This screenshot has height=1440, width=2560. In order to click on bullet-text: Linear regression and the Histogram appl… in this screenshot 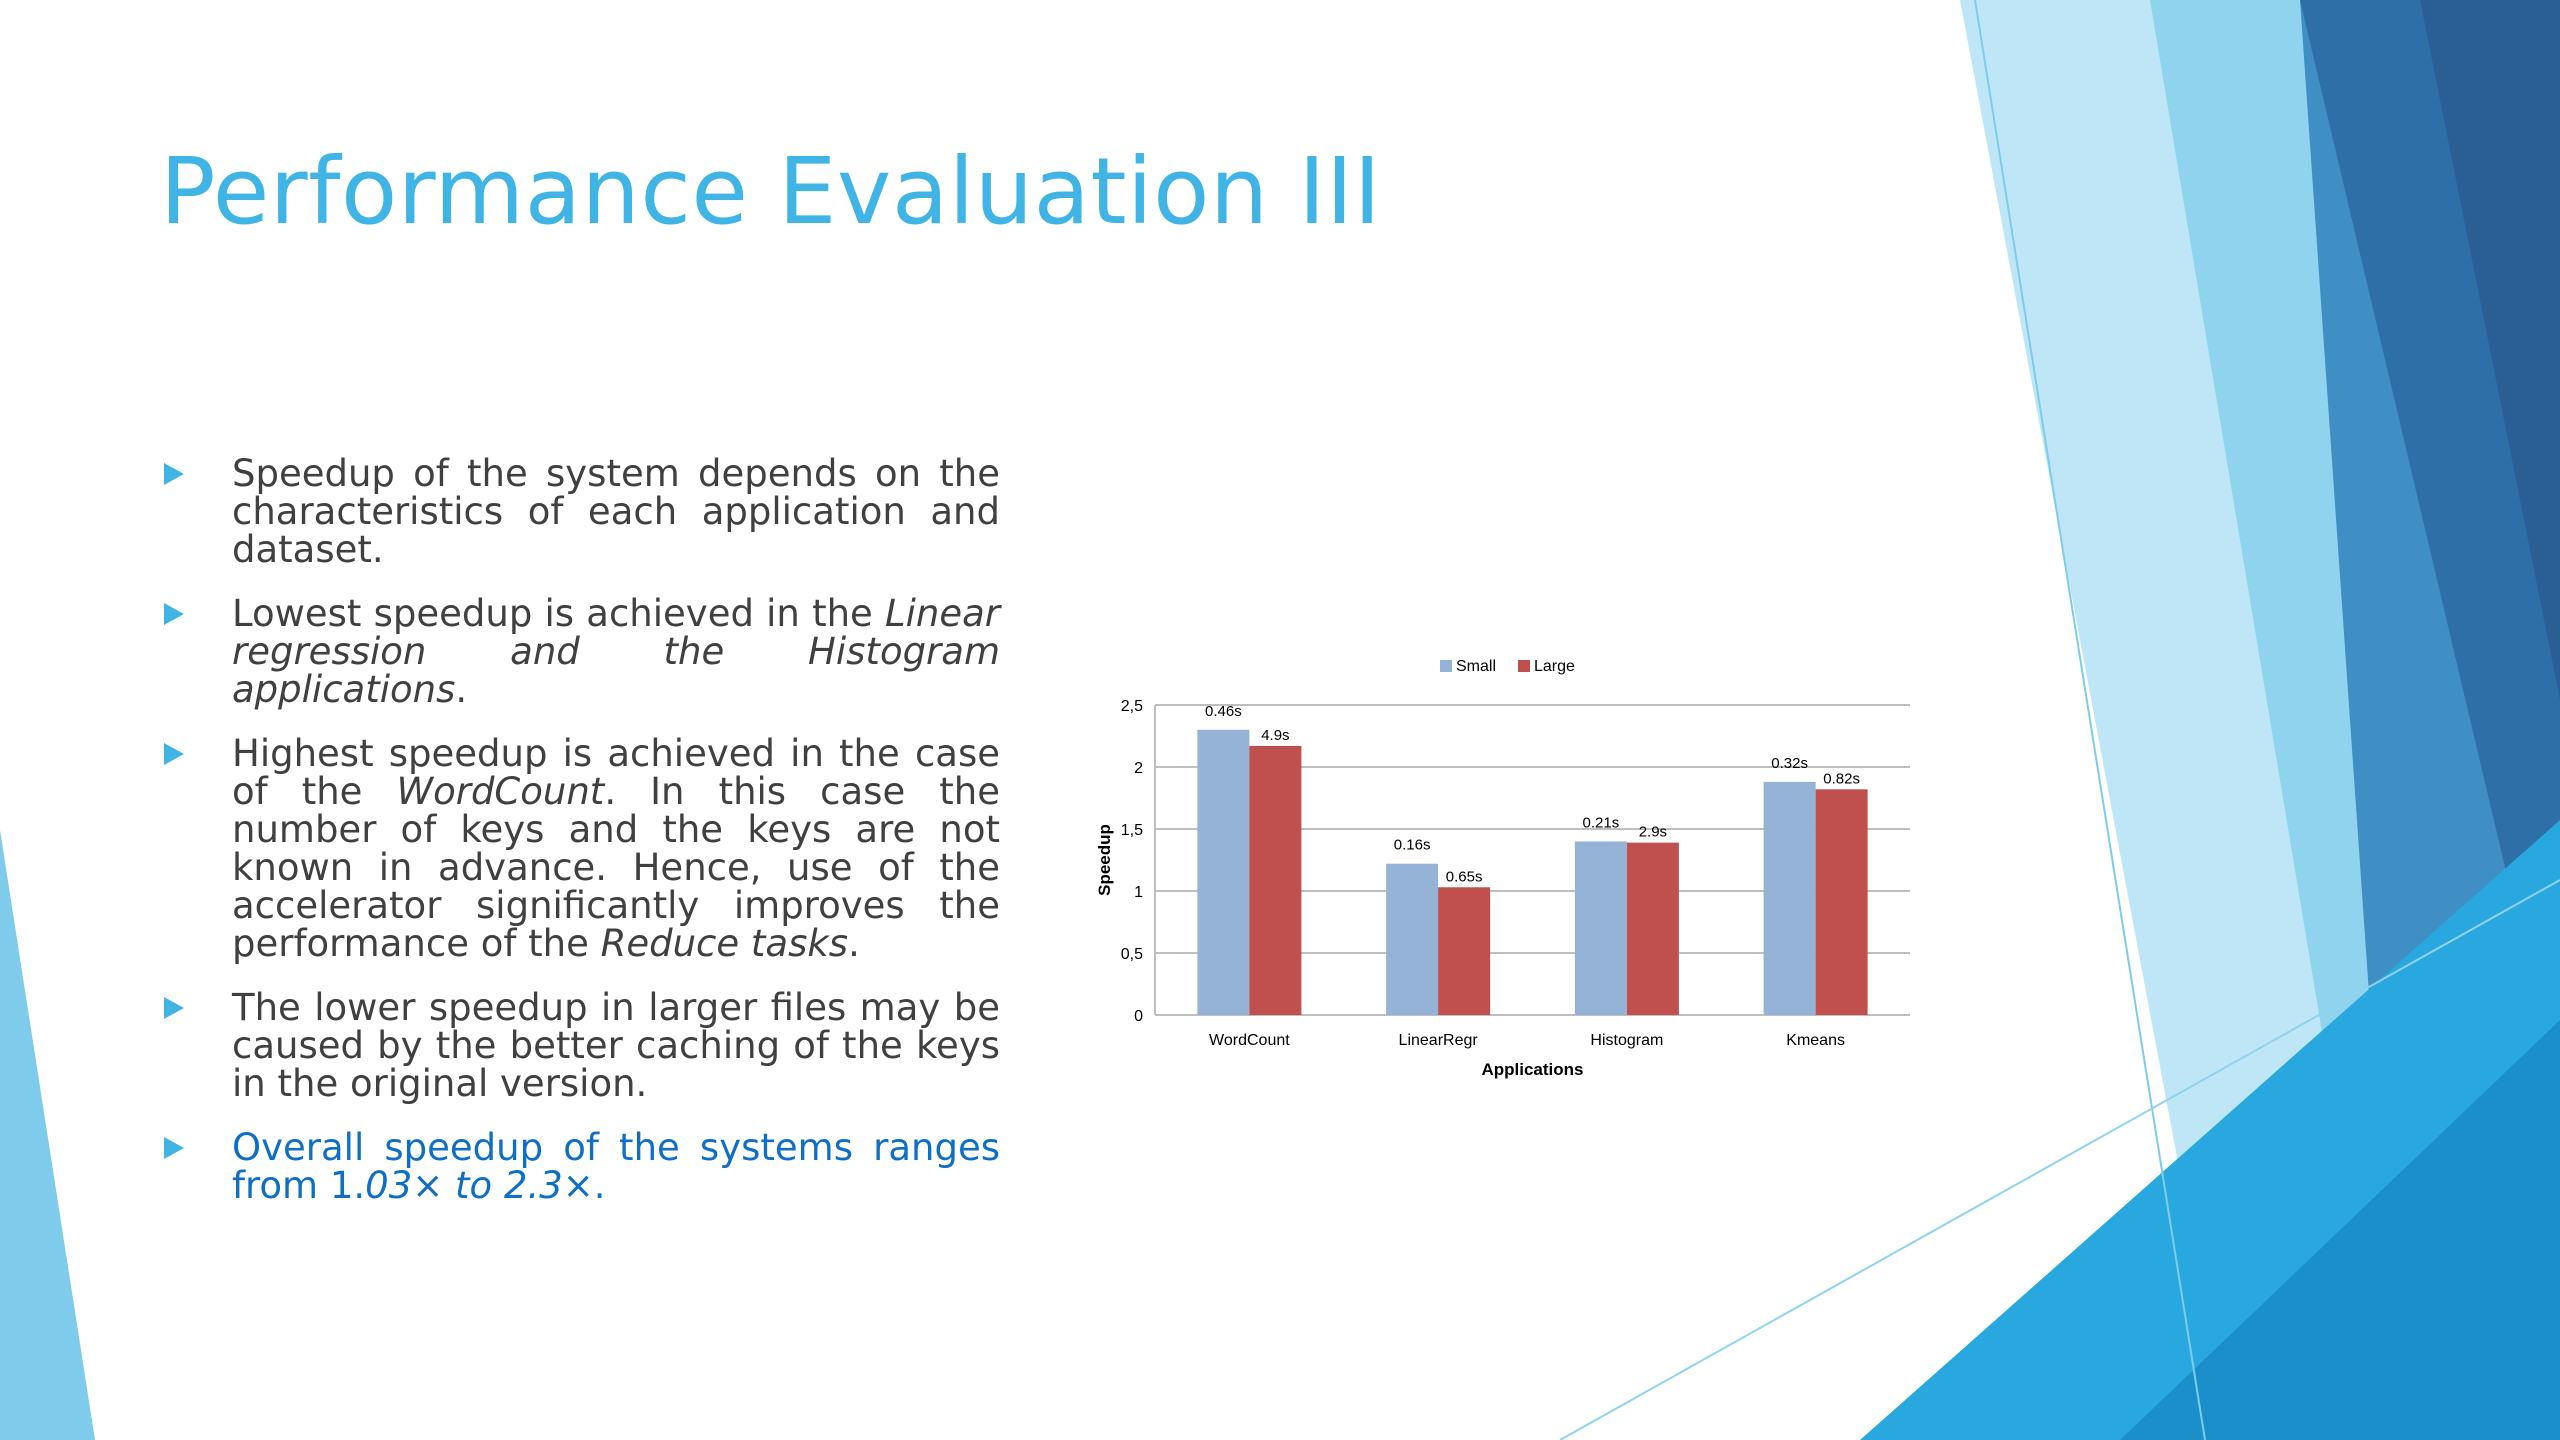, I will do `click(616, 651)`.